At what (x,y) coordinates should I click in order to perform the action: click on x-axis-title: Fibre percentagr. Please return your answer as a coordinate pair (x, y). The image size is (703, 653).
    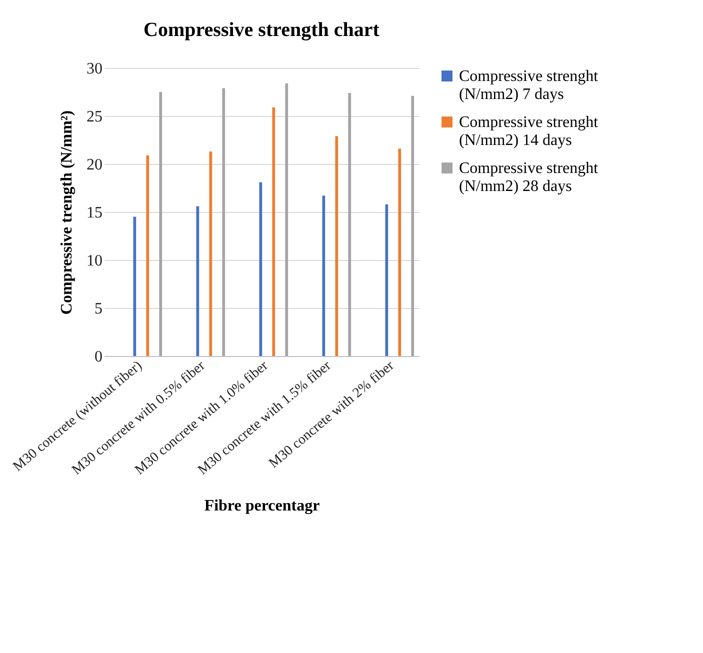
    Looking at the image, I should click on (262, 505).